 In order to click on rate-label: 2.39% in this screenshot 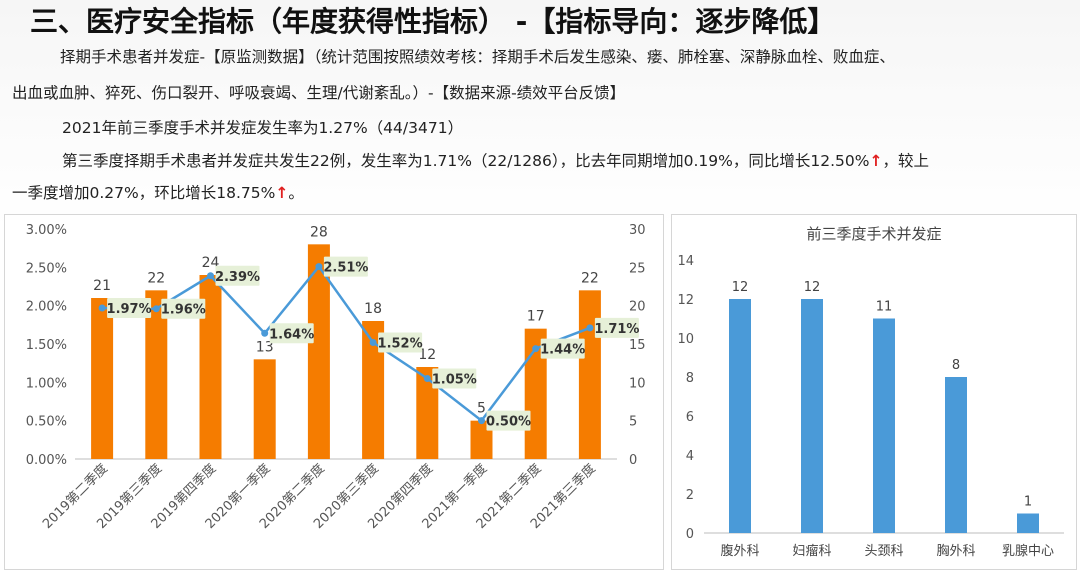, I will do `click(237, 277)`.